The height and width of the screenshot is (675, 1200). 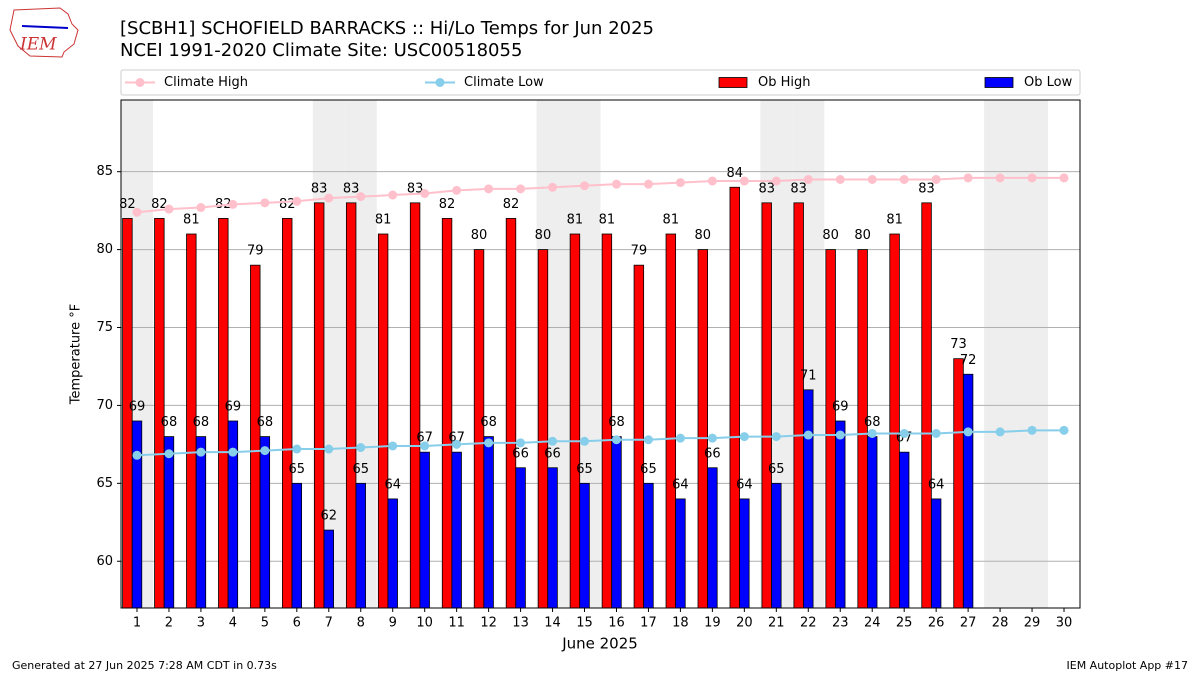 What do you see at coordinates (520, 453) in the screenshot?
I see `data-label: 66` at bounding box center [520, 453].